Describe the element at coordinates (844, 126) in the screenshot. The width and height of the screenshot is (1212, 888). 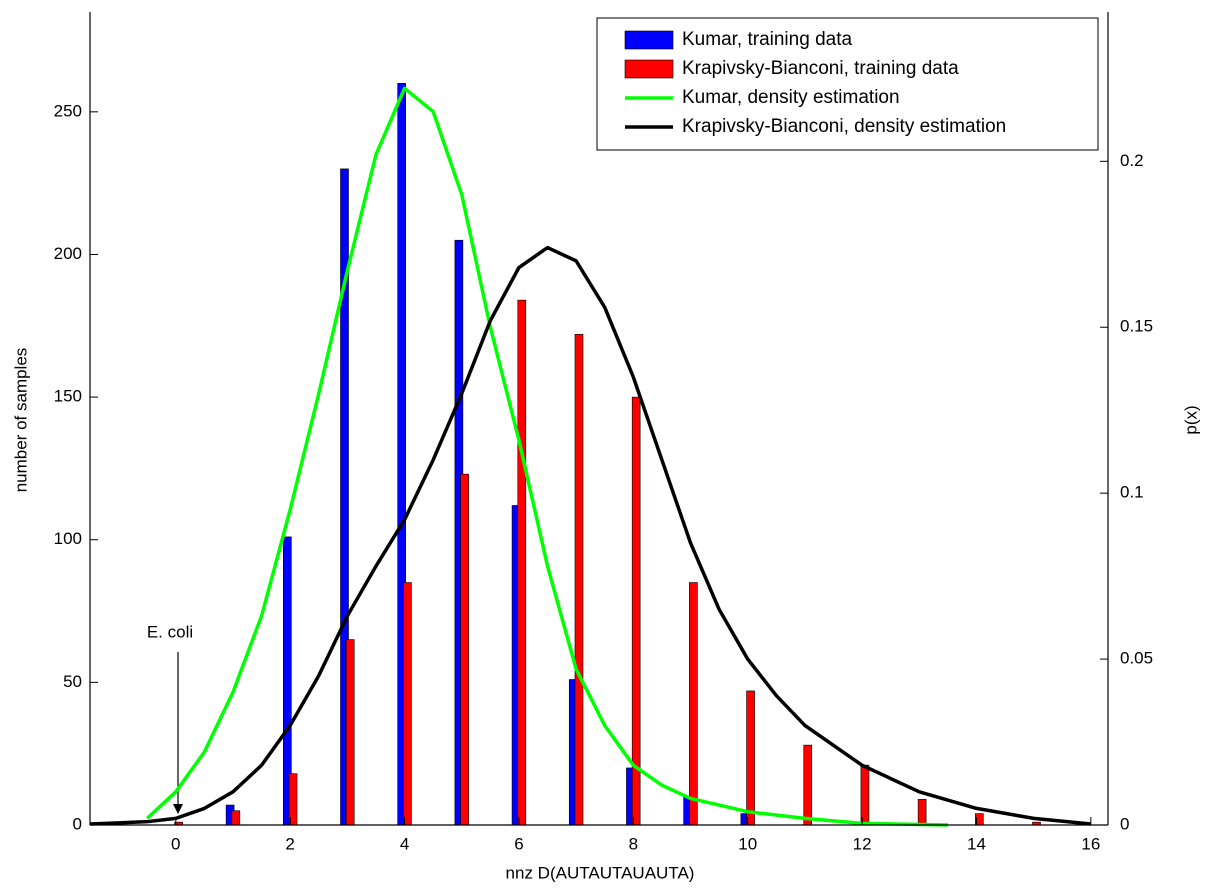
I see `legend-label: Krapivsky-Bianconi, density estimation` at that location.